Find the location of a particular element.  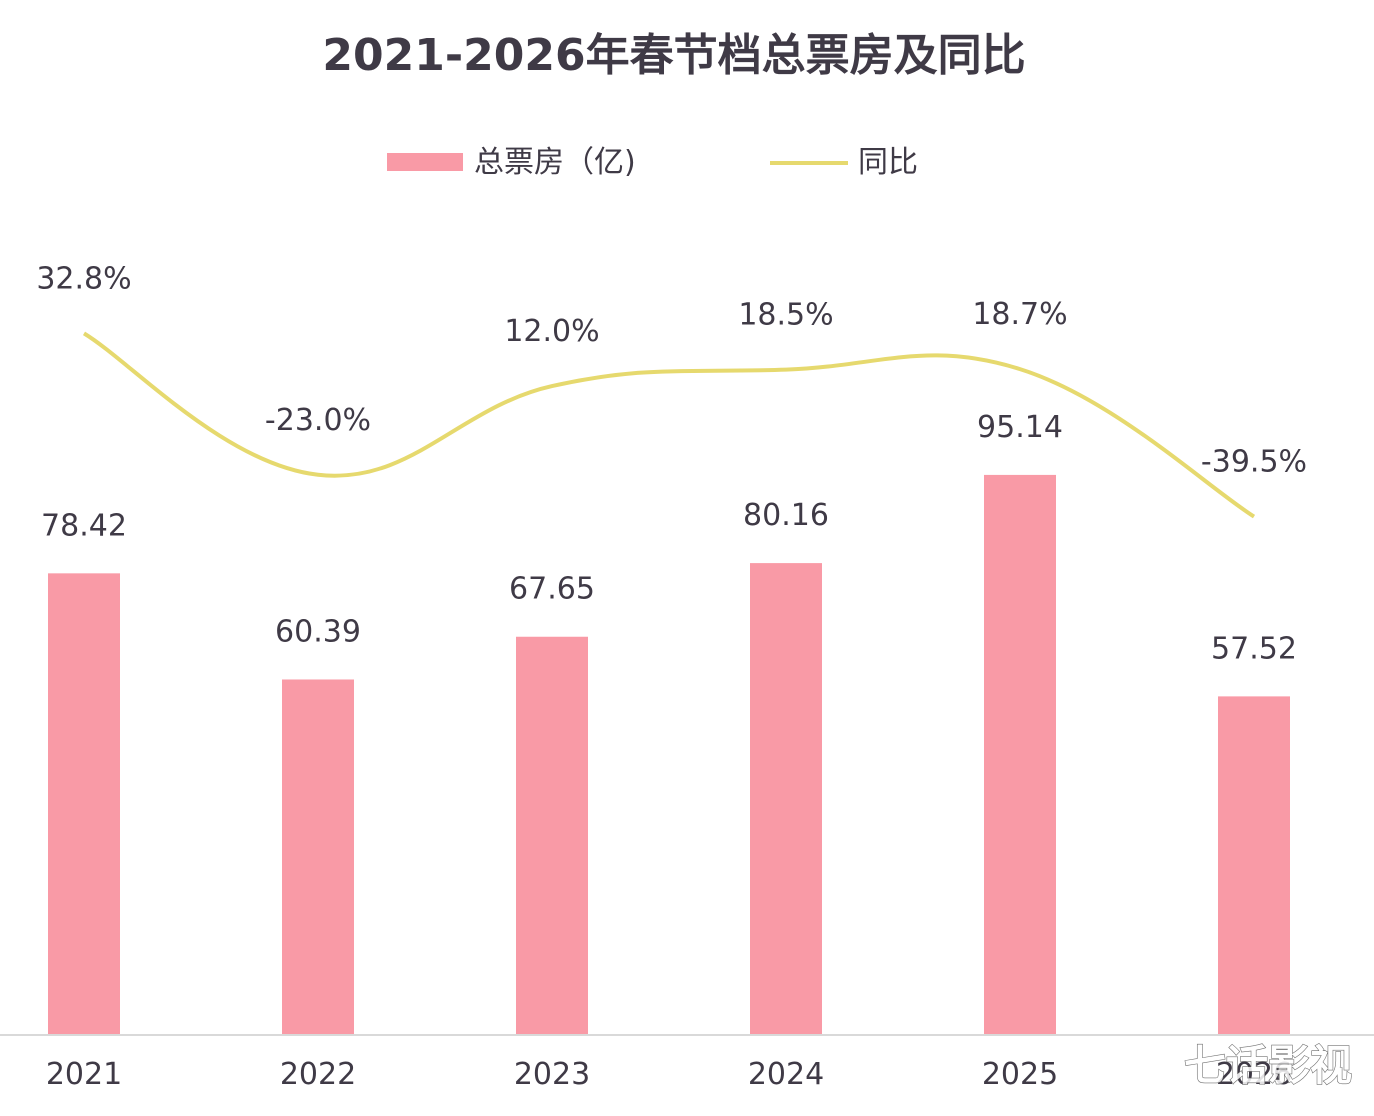

bar-2023 is located at coordinates (552, 835).